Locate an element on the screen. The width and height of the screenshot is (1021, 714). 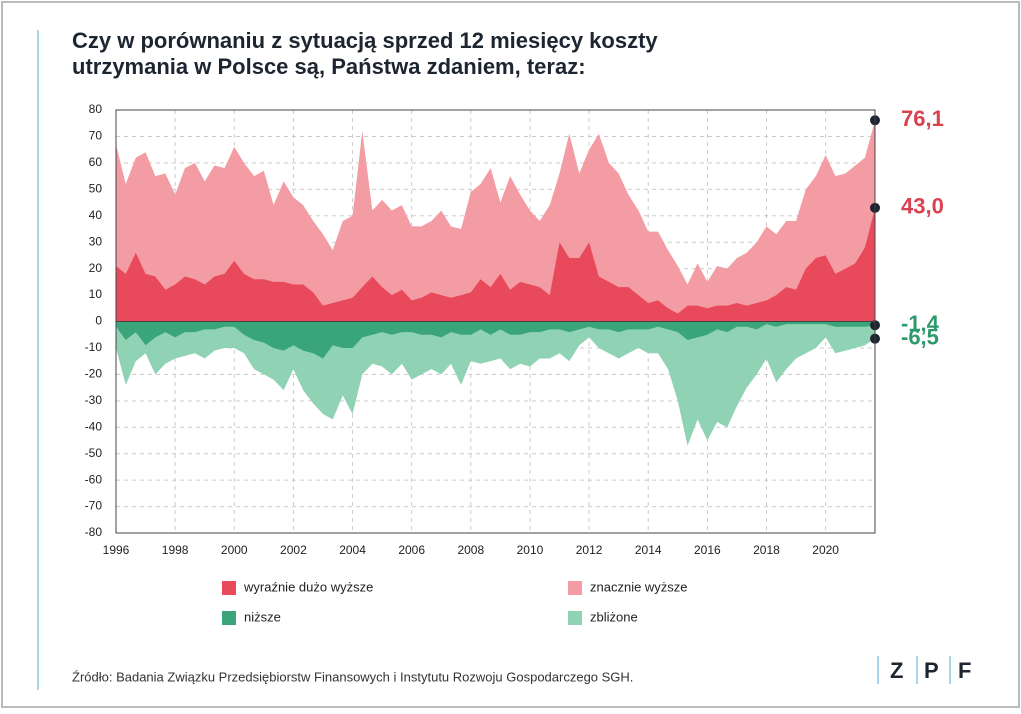
y-tick-label: -10 is located at coordinates (94, 347).